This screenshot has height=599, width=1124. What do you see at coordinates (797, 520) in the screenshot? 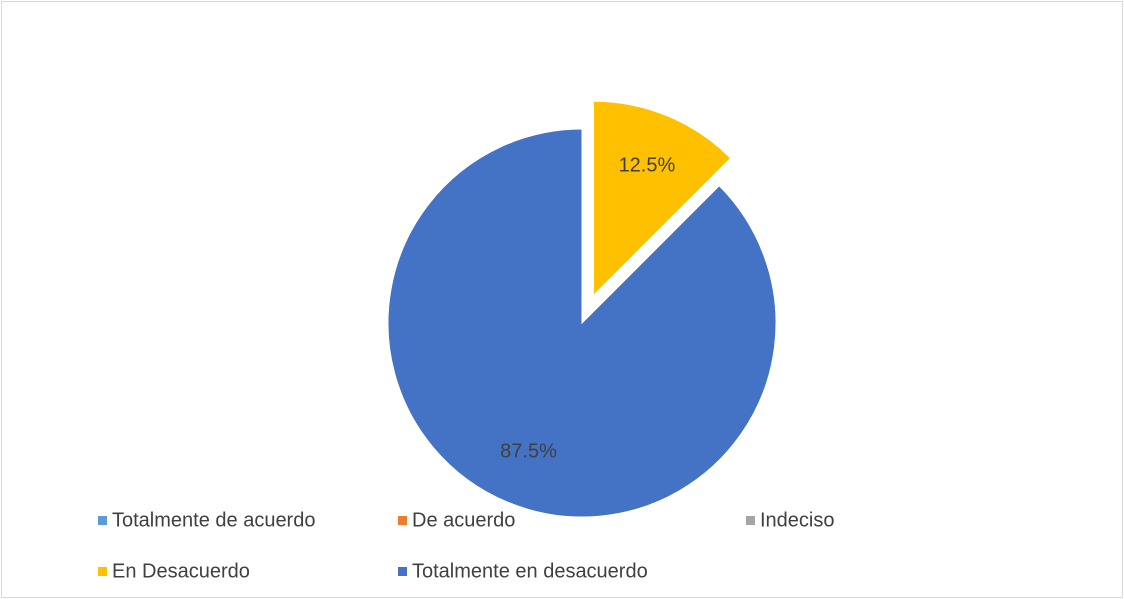
I see `legend-label: Indeciso` at bounding box center [797, 520].